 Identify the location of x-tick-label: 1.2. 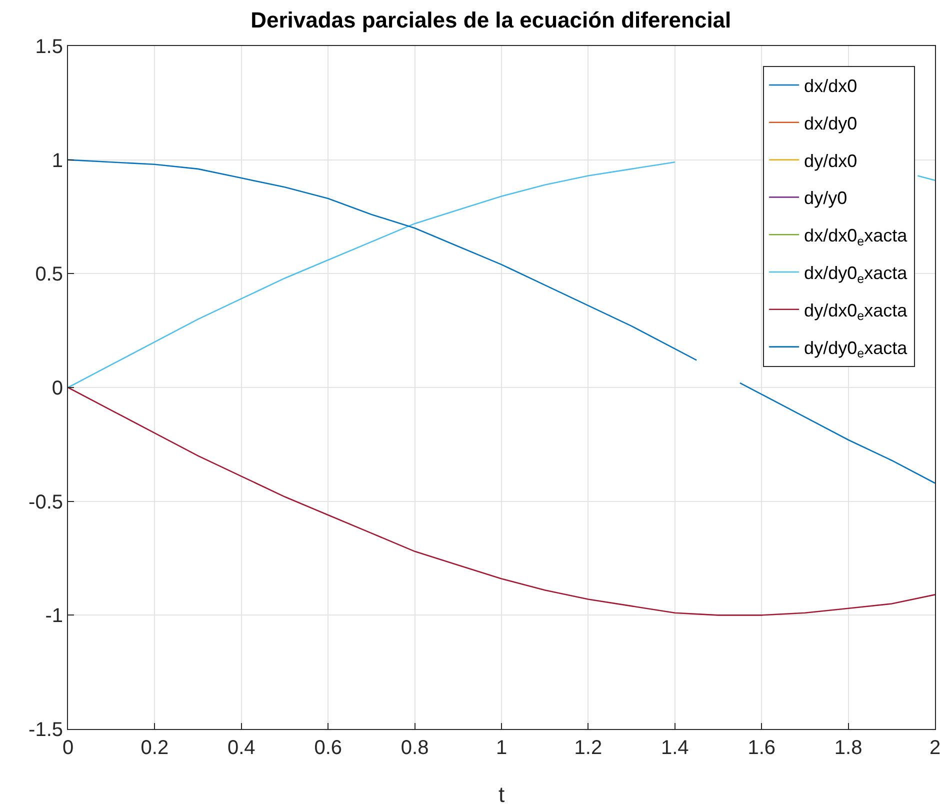
(588, 748).